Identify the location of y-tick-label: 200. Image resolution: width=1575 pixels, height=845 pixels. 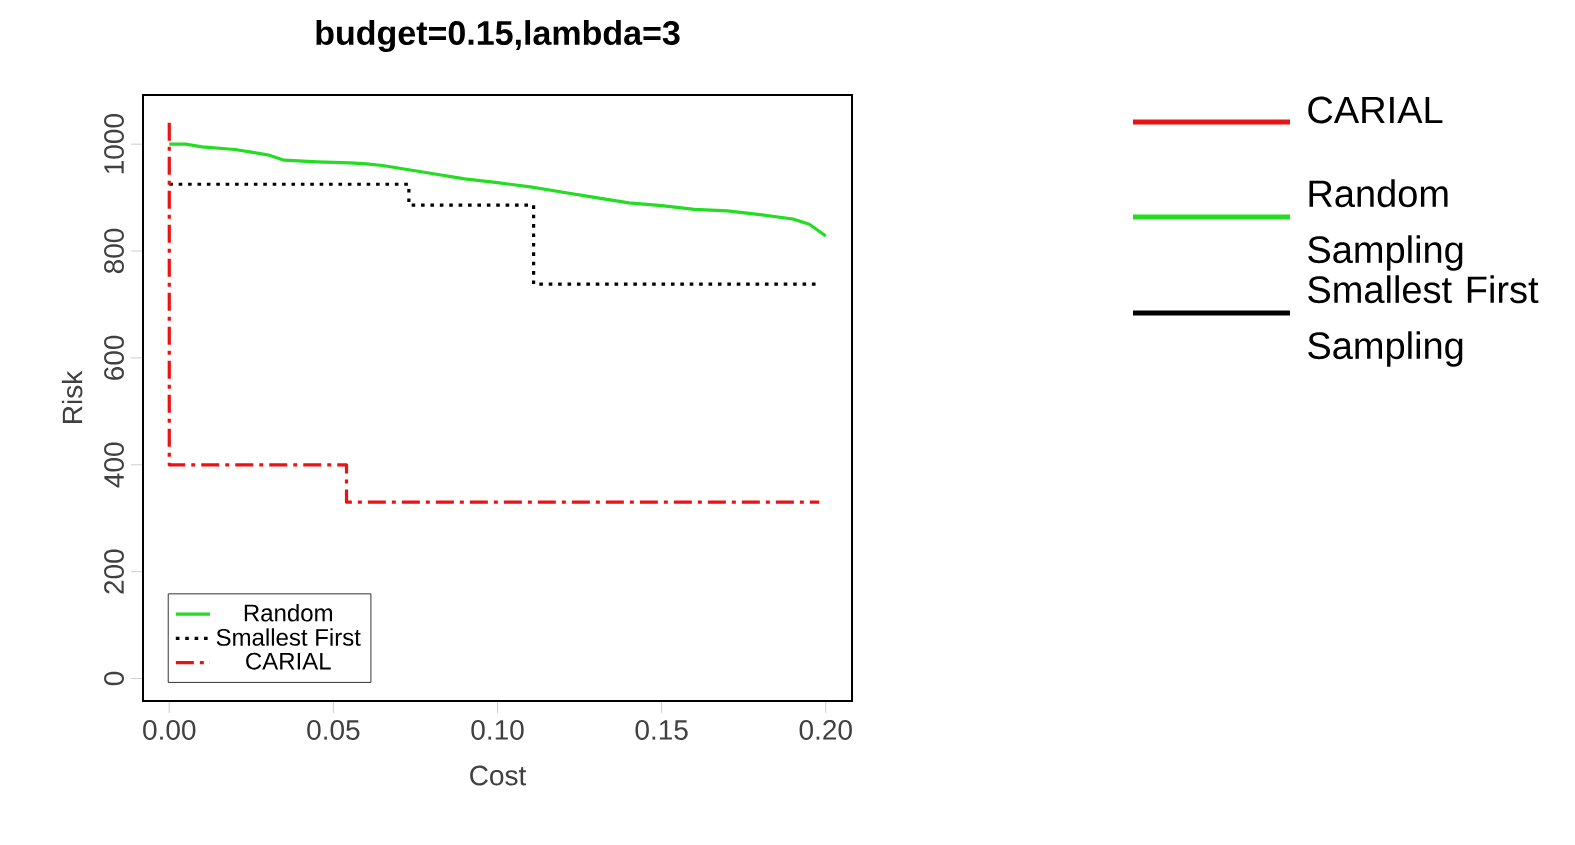
(114, 571).